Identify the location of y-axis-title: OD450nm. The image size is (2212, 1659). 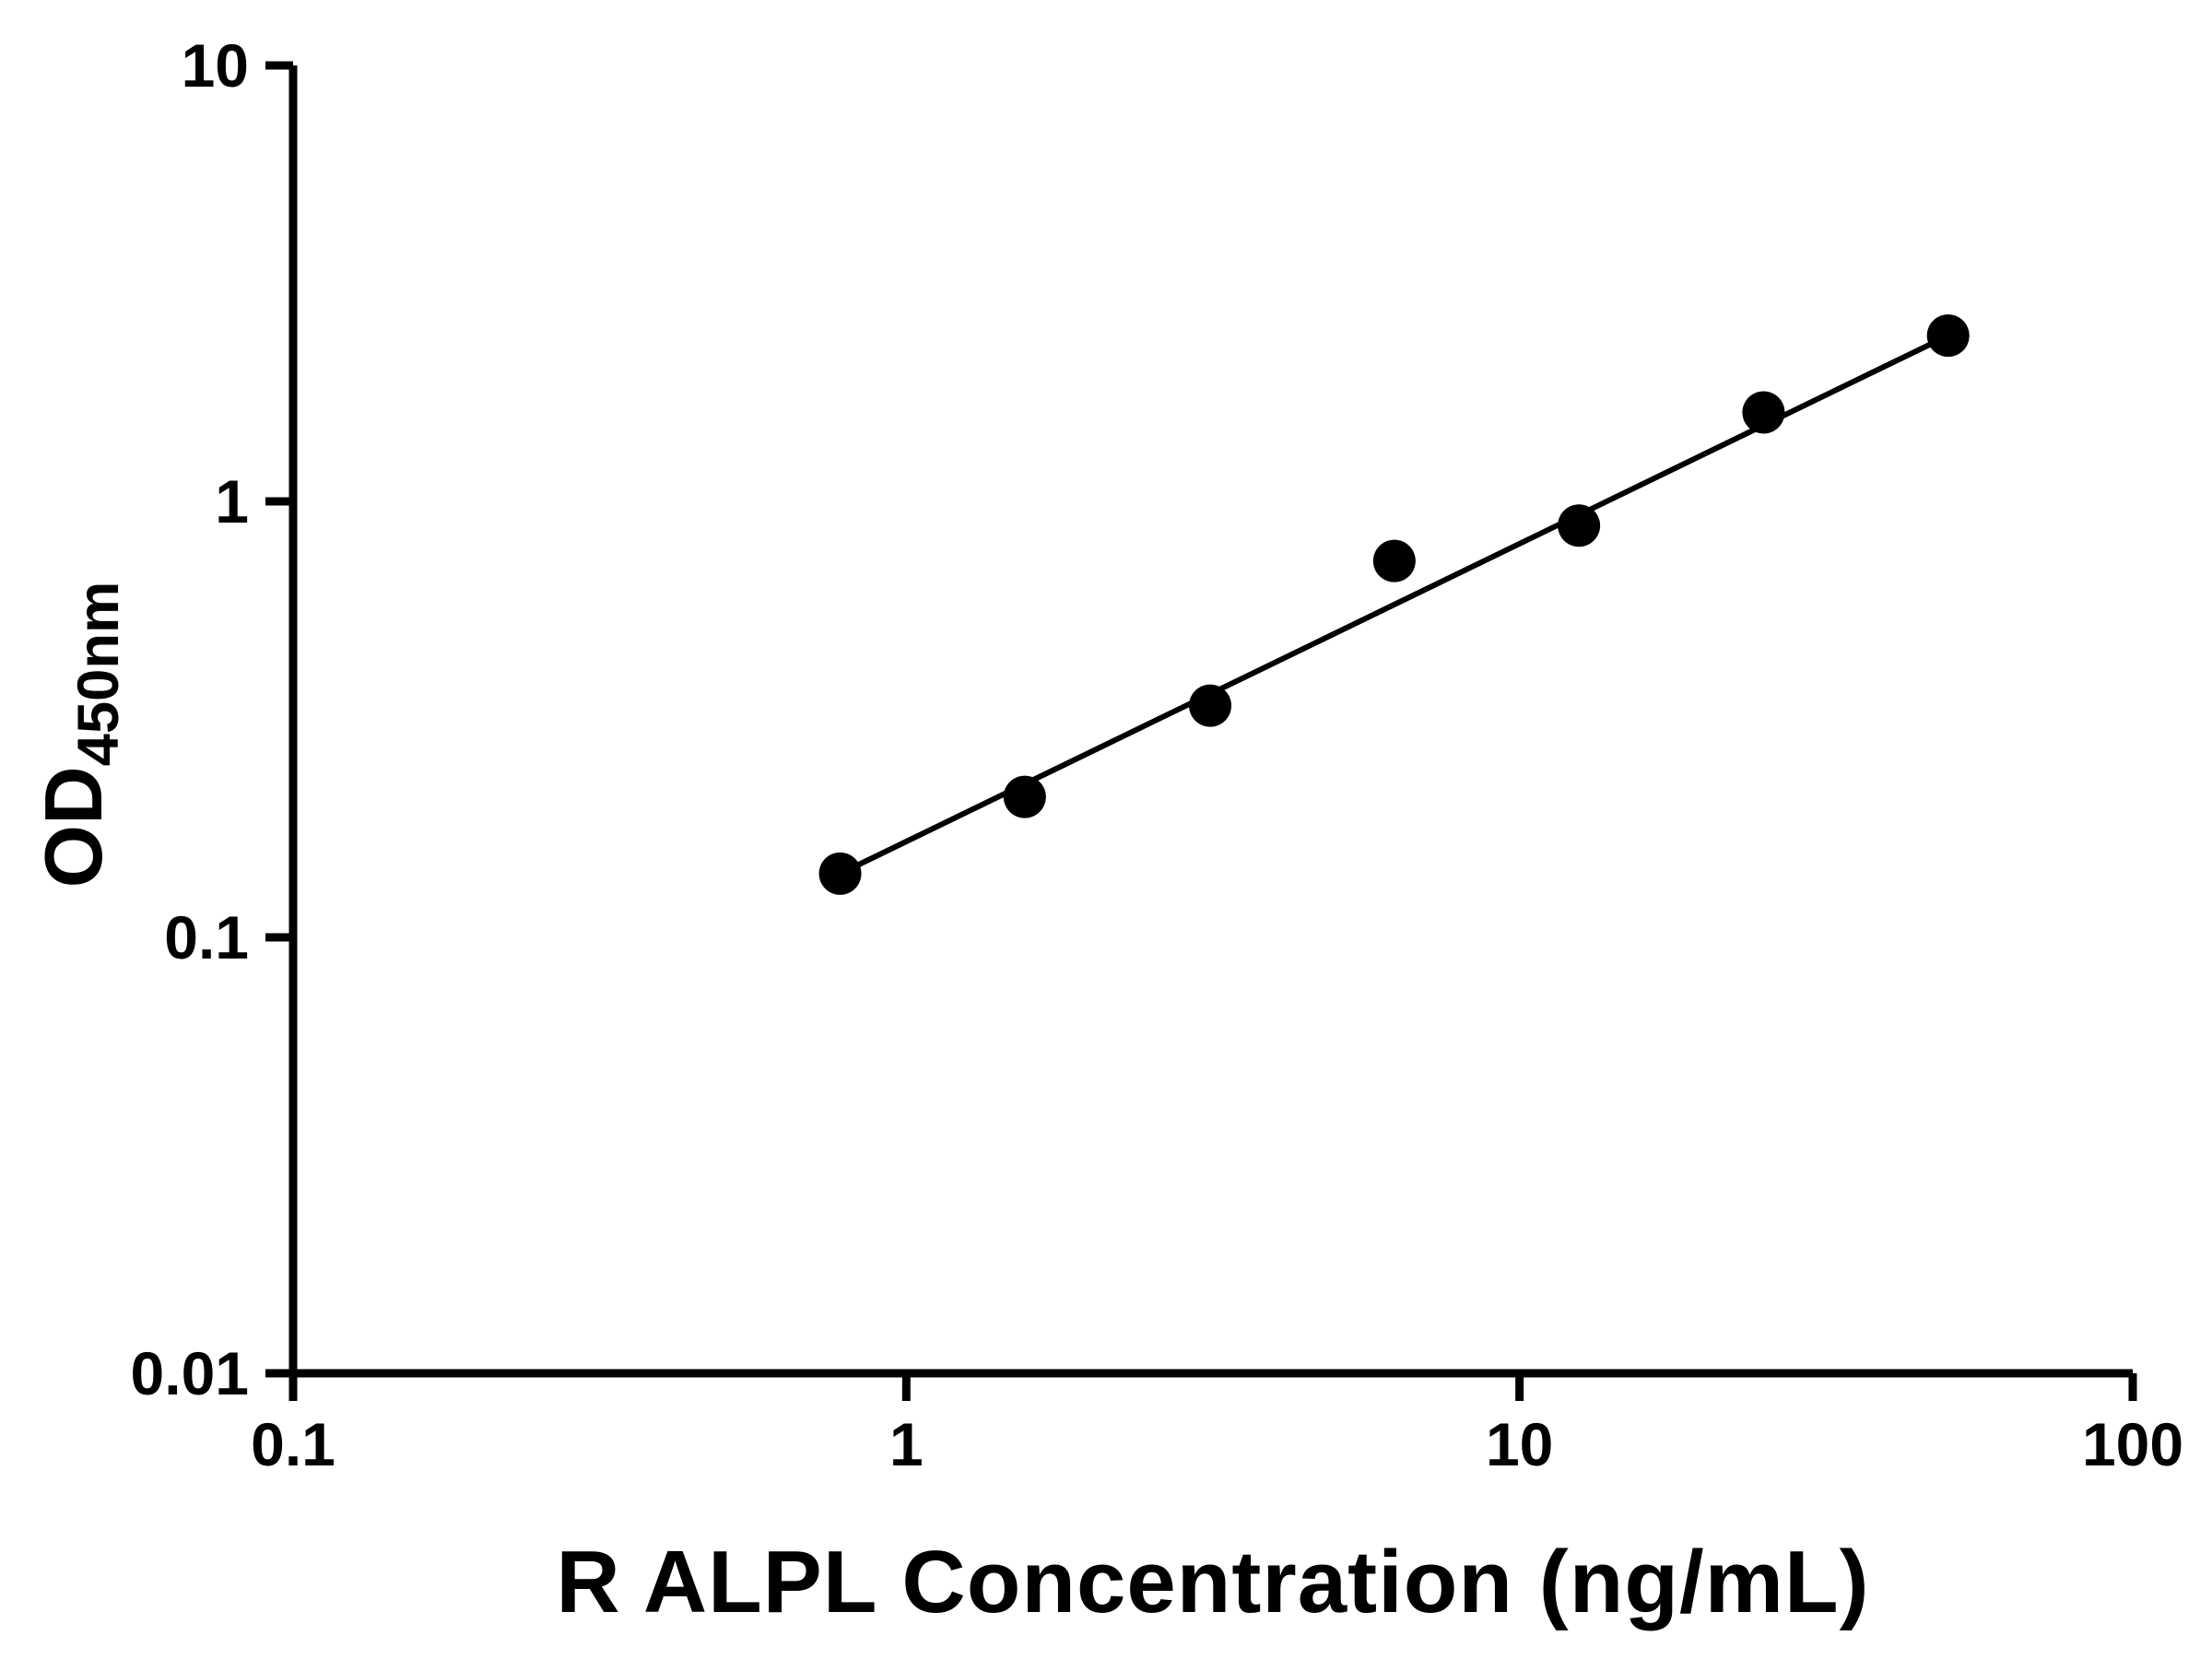
(79, 735).